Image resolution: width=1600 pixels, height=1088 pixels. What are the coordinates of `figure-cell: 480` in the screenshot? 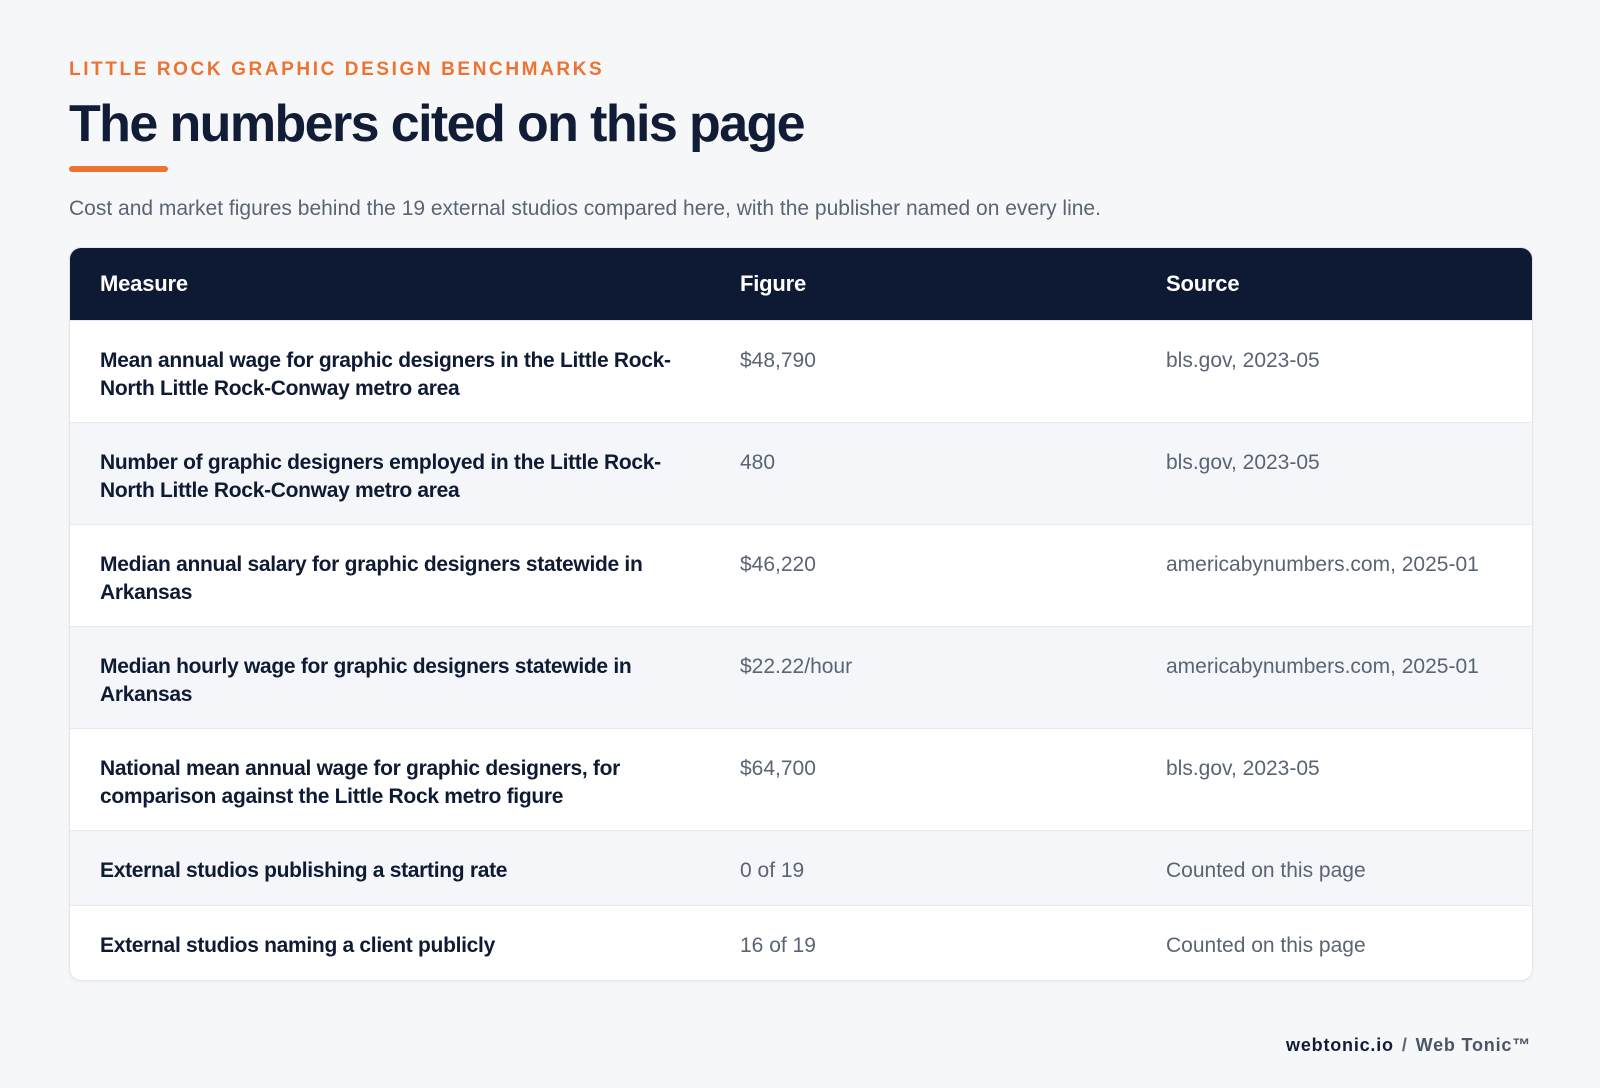 It's located at (758, 462).